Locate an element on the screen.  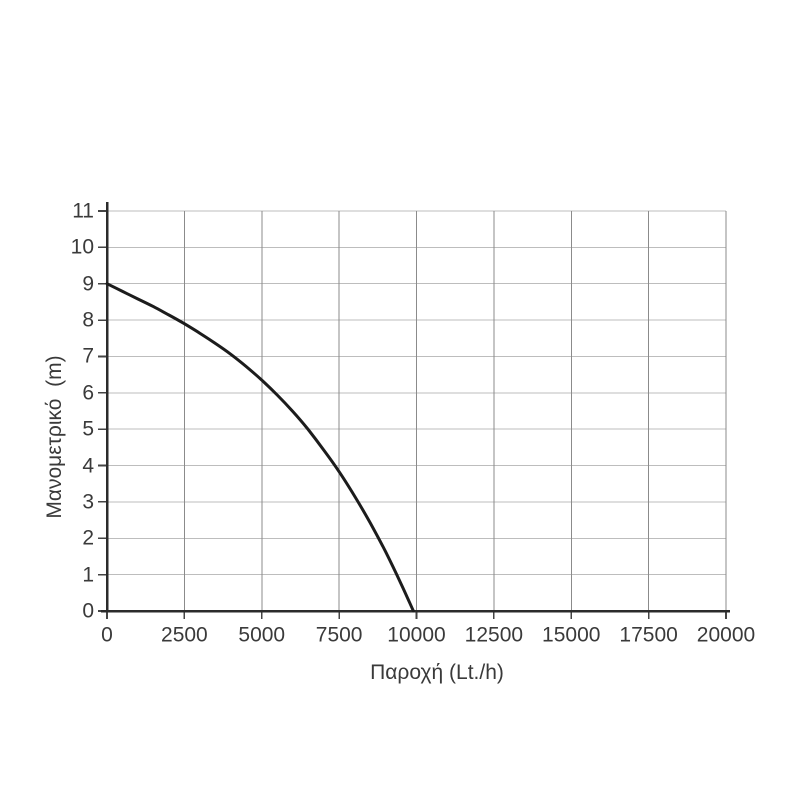
y-tick-label: 7 is located at coordinates (88, 356).